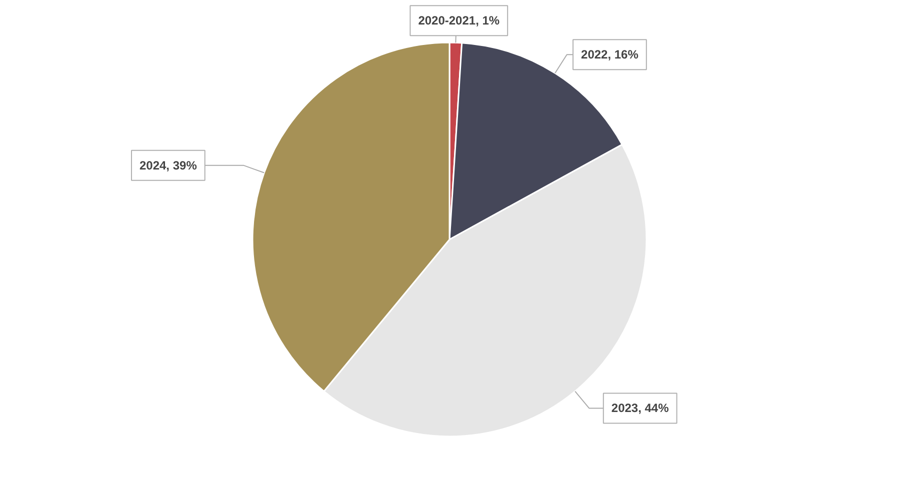 This screenshot has height=479, width=898. What do you see at coordinates (459, 21) in the screenshot?
I see `slice-label: 2020-2021, 1%` at bounding box center [459, 21].